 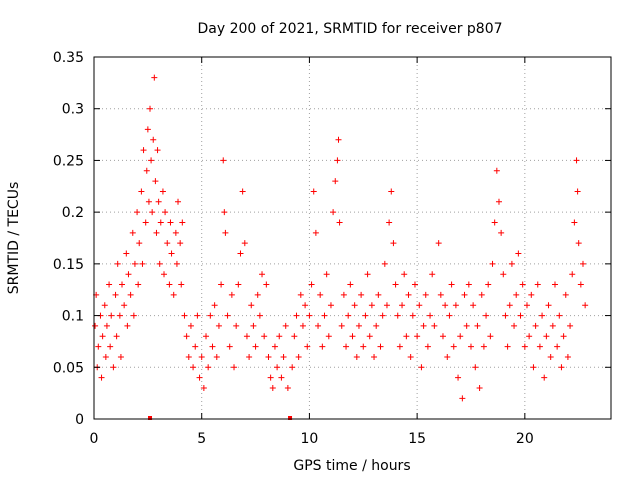 I want to click on y-tick-label: 0.2, so click(x=73, y=213).